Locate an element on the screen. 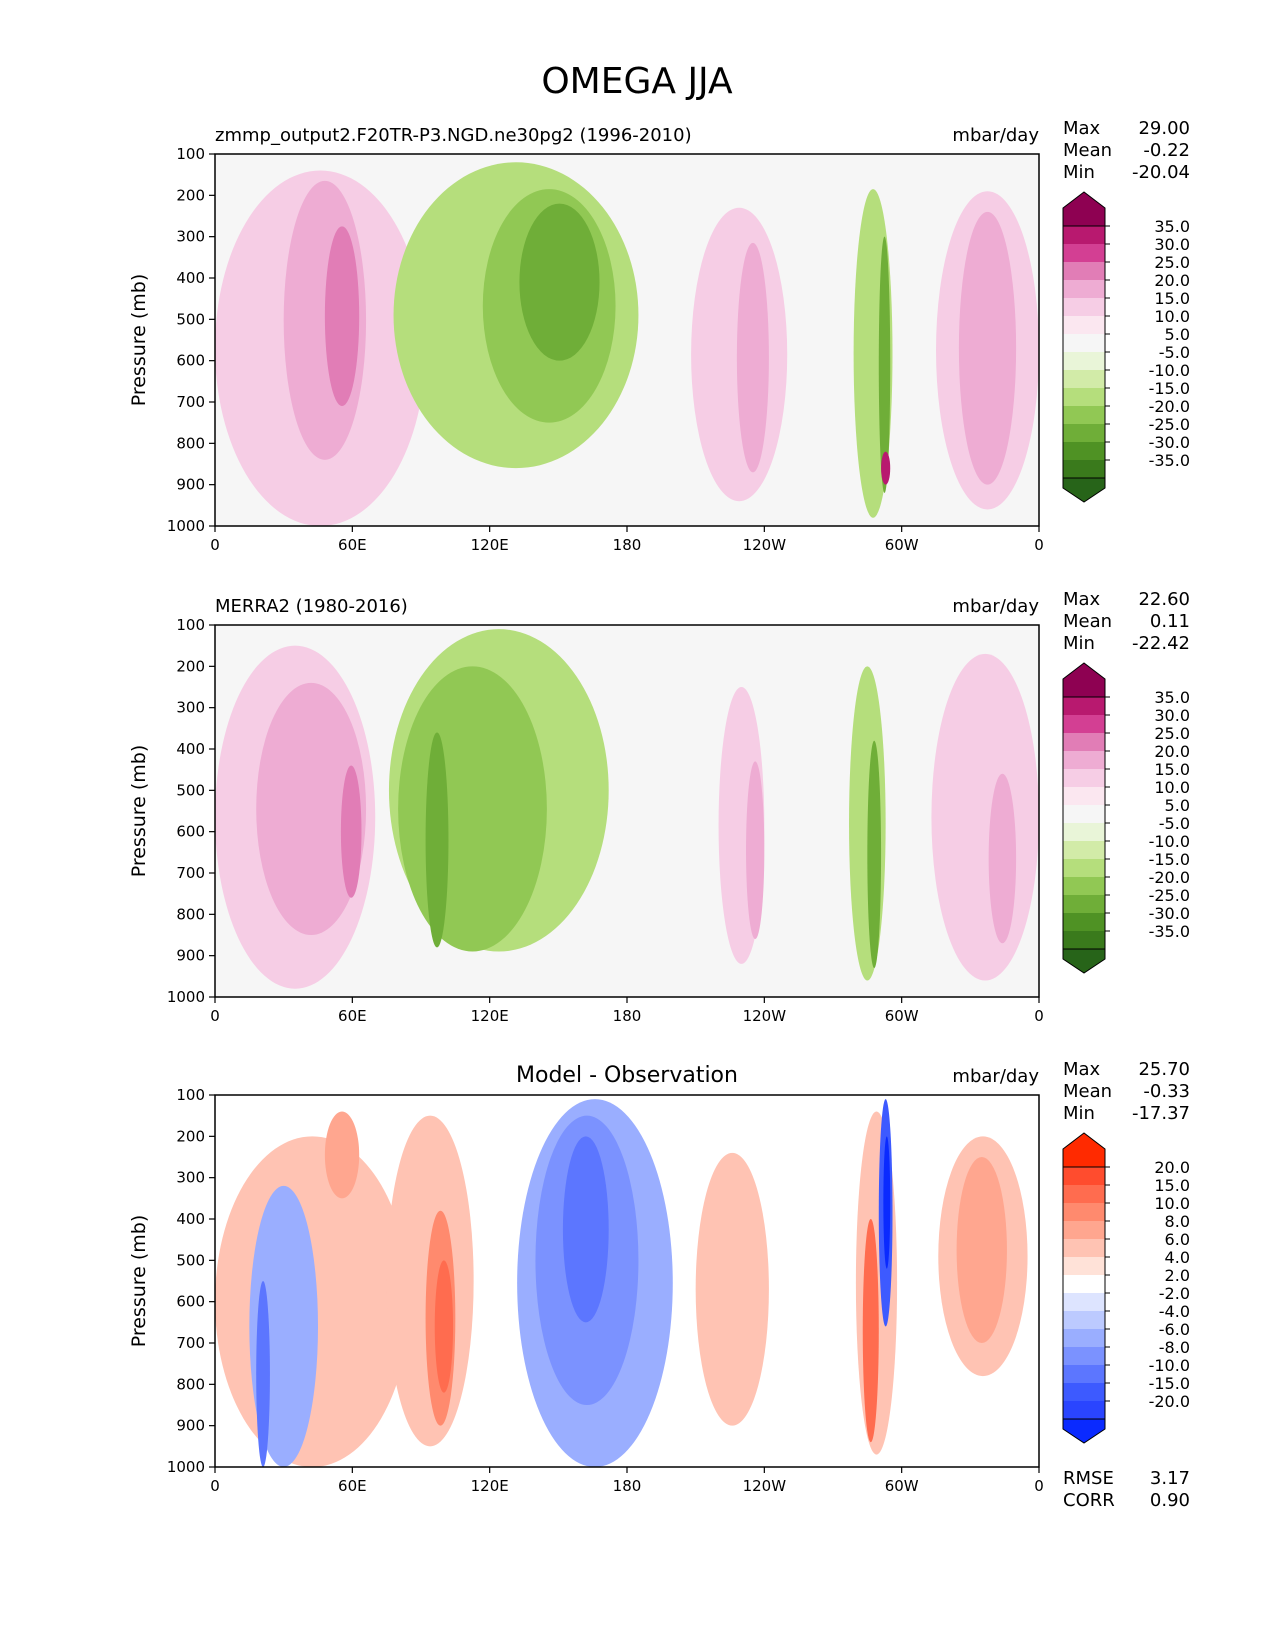 The width and height of the screenshot is (1275, 1650). stat-label: CORR is located at coordinates (1089, 1500).